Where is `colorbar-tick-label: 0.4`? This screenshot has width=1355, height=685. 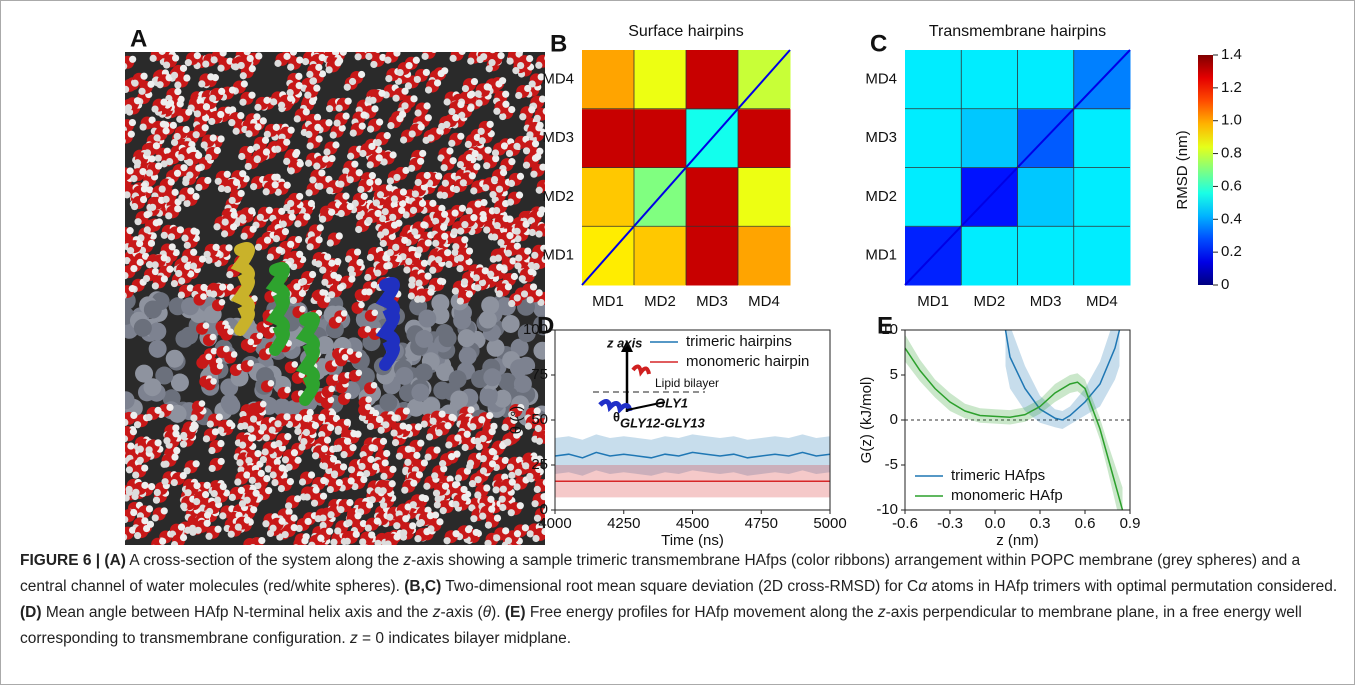 colorbar-tick-label: 0.4 is located at coordinates (1231, 218).